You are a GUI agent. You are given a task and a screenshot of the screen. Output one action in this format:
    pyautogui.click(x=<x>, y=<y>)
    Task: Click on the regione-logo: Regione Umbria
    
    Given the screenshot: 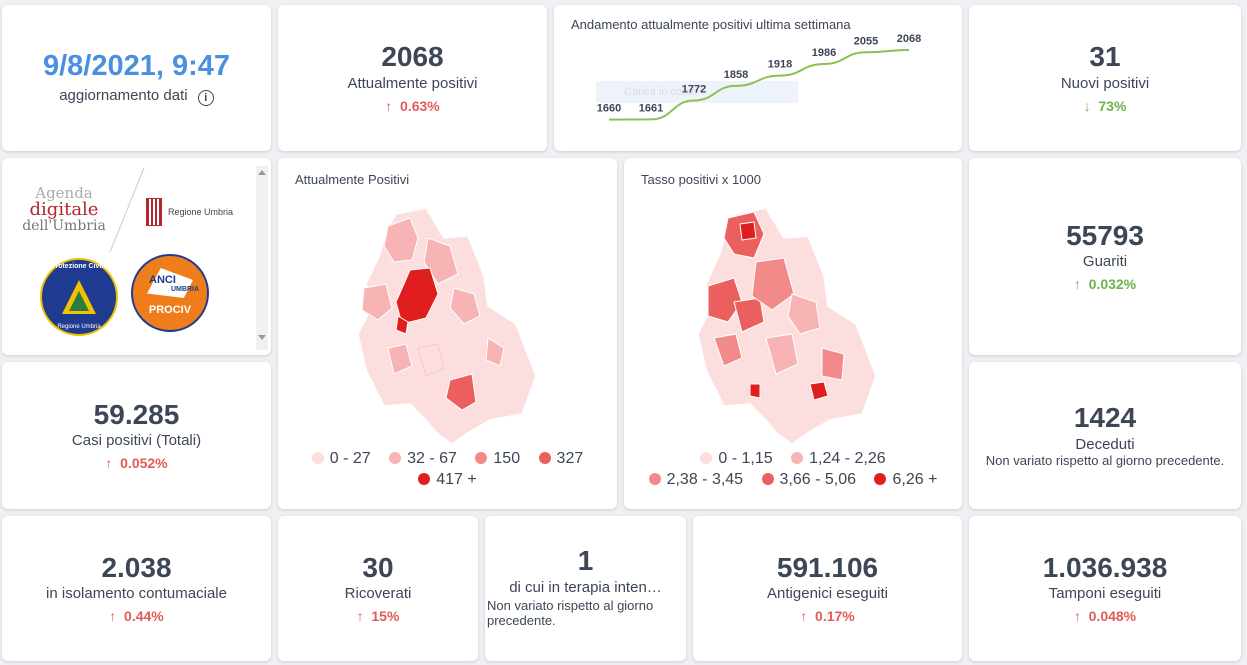 What is the action you would take?
    pyautogui.click(x=189, y=212)
    